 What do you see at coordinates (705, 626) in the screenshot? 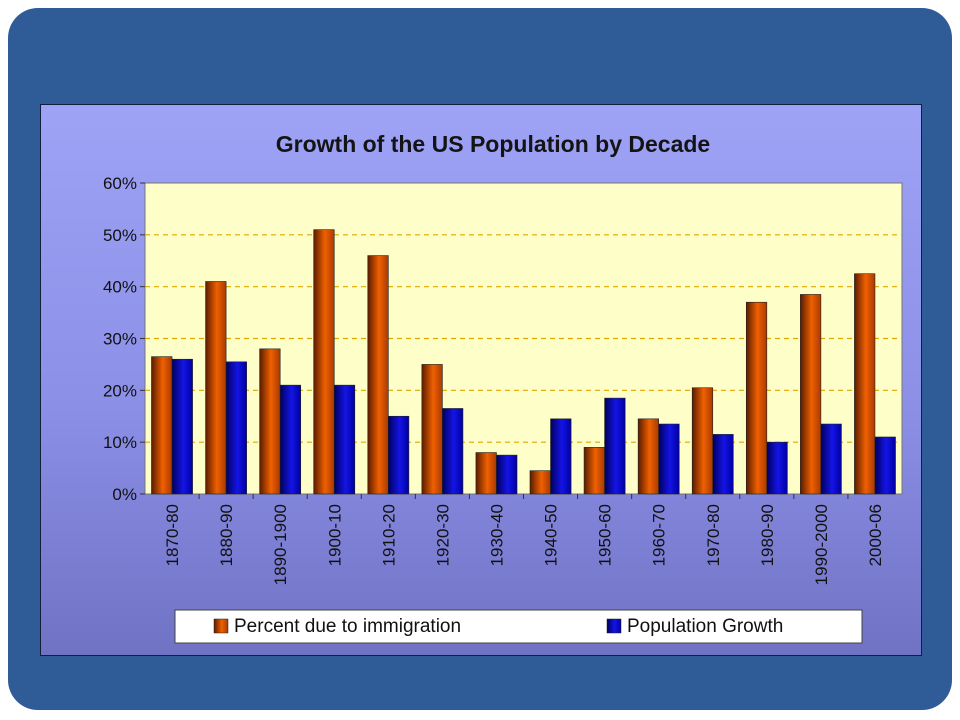
I see `legend-label-population: Population Growth` at bounding box center [705, 626].